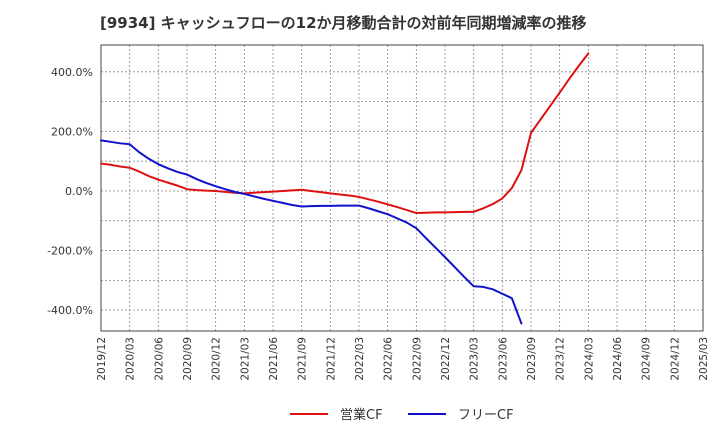 The image size is (720, 440). I want to click on x-tick-label: 2023/06, so click(503, 359).